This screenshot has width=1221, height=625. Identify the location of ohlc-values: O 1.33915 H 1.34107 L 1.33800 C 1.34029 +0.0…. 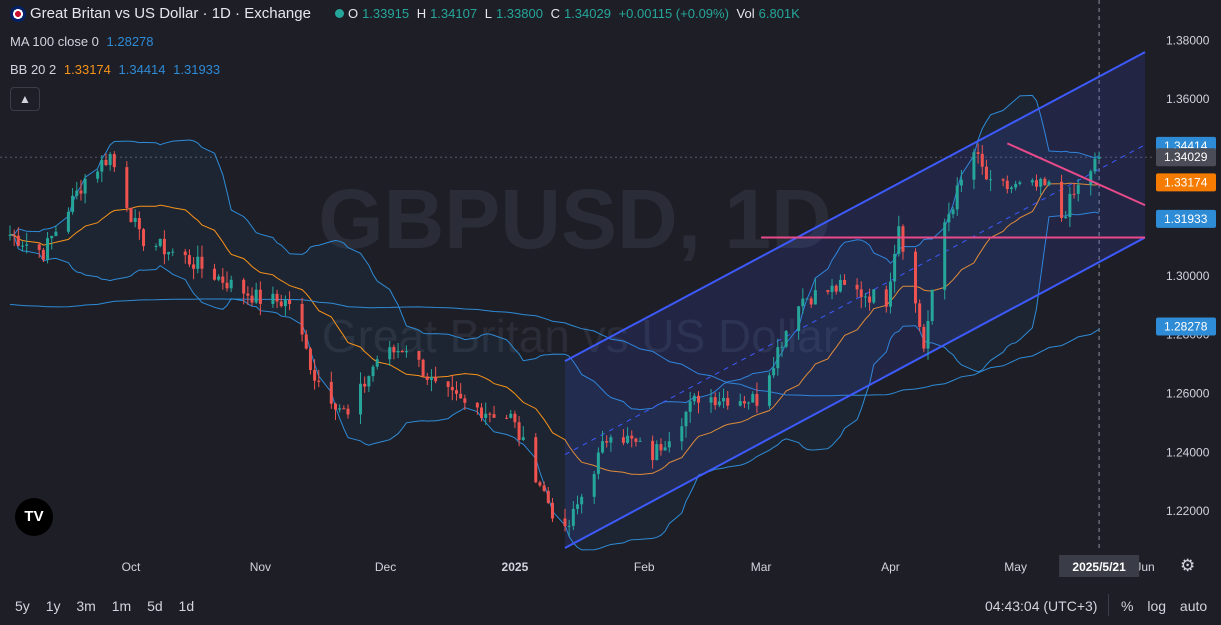
(576, 13).